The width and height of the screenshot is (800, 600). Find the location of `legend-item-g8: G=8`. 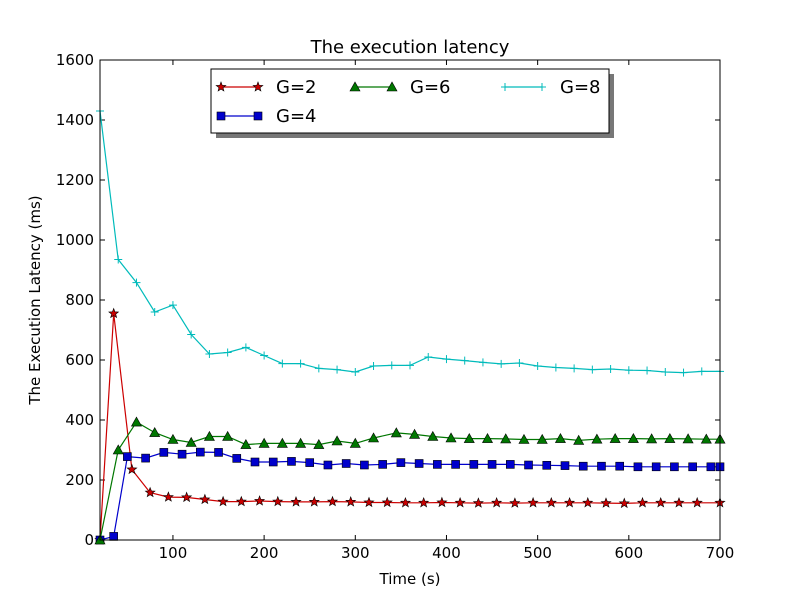

legend-item-g8: G=8 is located at coordinates (550, 87).